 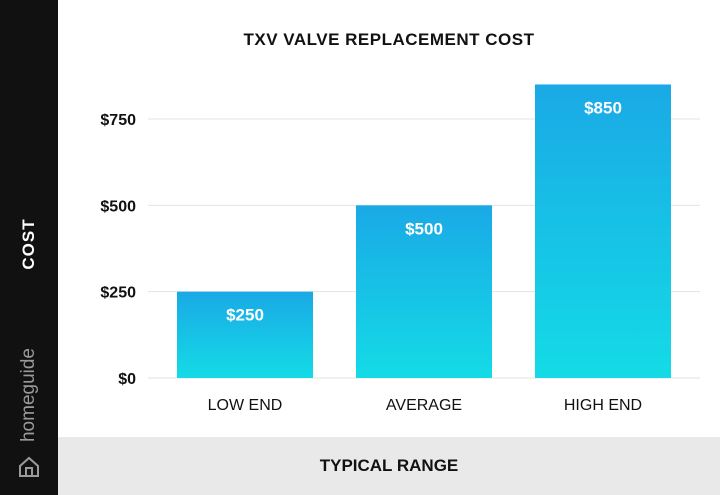 I want to click on chart-title: TXV VALVE REPLACEMENT COST, so click(x=389, y=39).